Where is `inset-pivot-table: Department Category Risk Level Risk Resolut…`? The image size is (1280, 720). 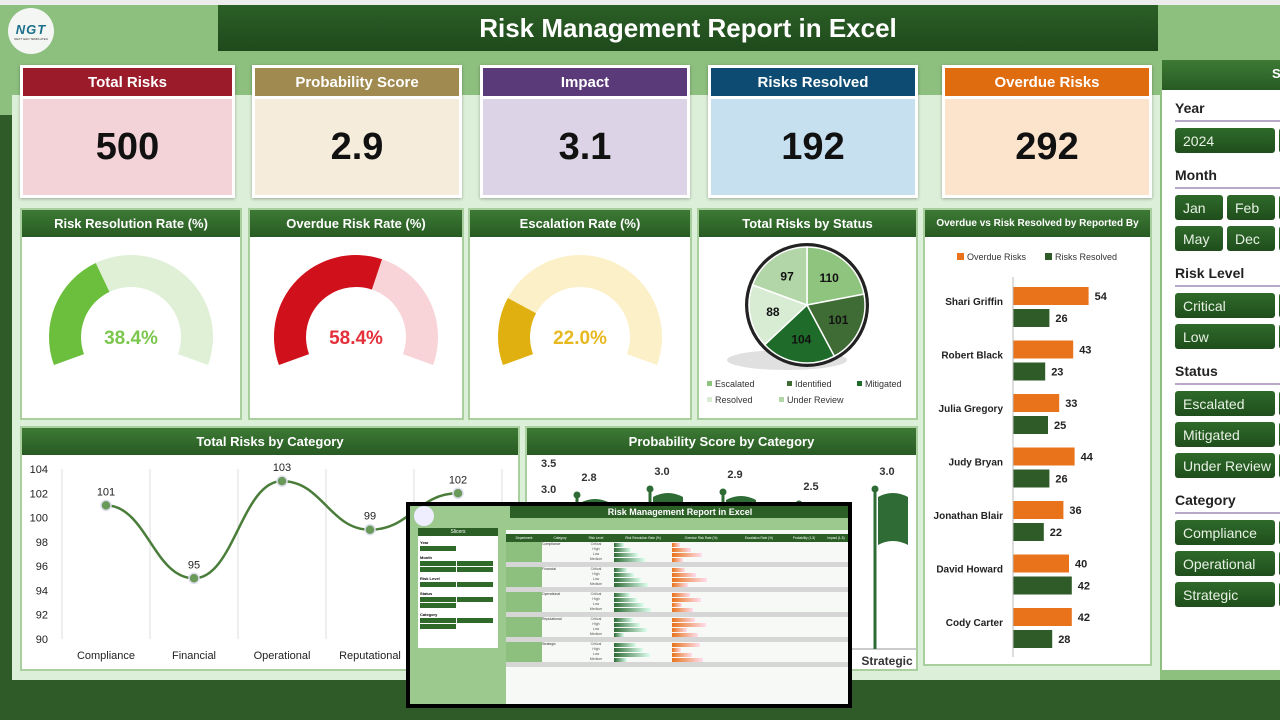 inset-pivot-table: Department Category Risk Level Risk Resolut… is located at coordinates (677, 617).